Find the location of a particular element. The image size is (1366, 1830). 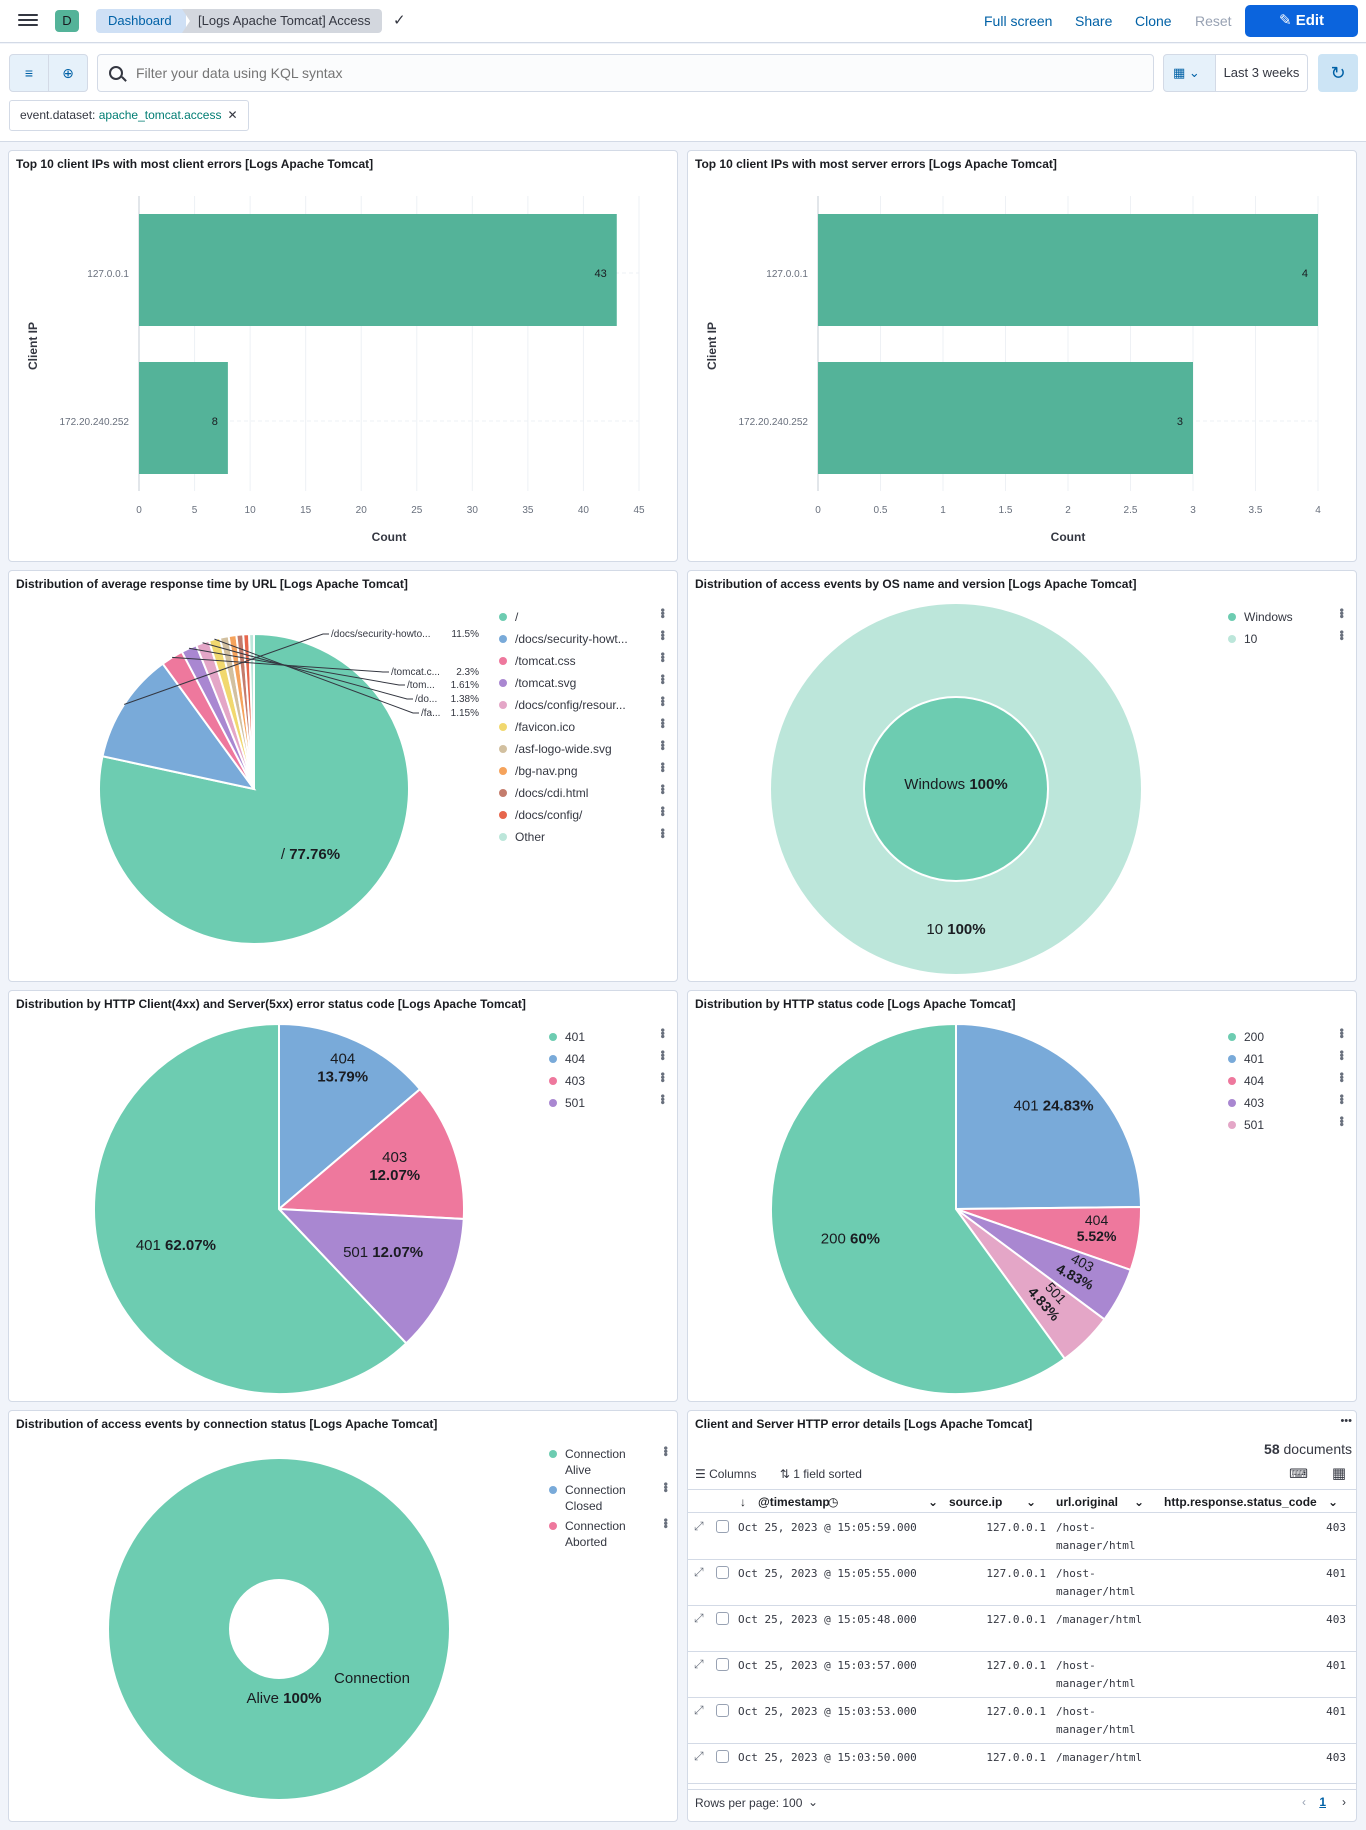

prev-page-icon: ‹ is located at coordinates (1304, 1802).